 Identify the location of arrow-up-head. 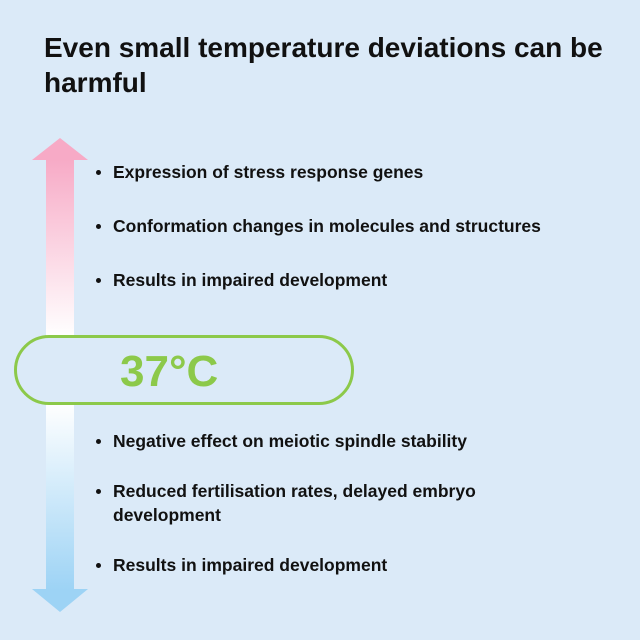
(60, 149).